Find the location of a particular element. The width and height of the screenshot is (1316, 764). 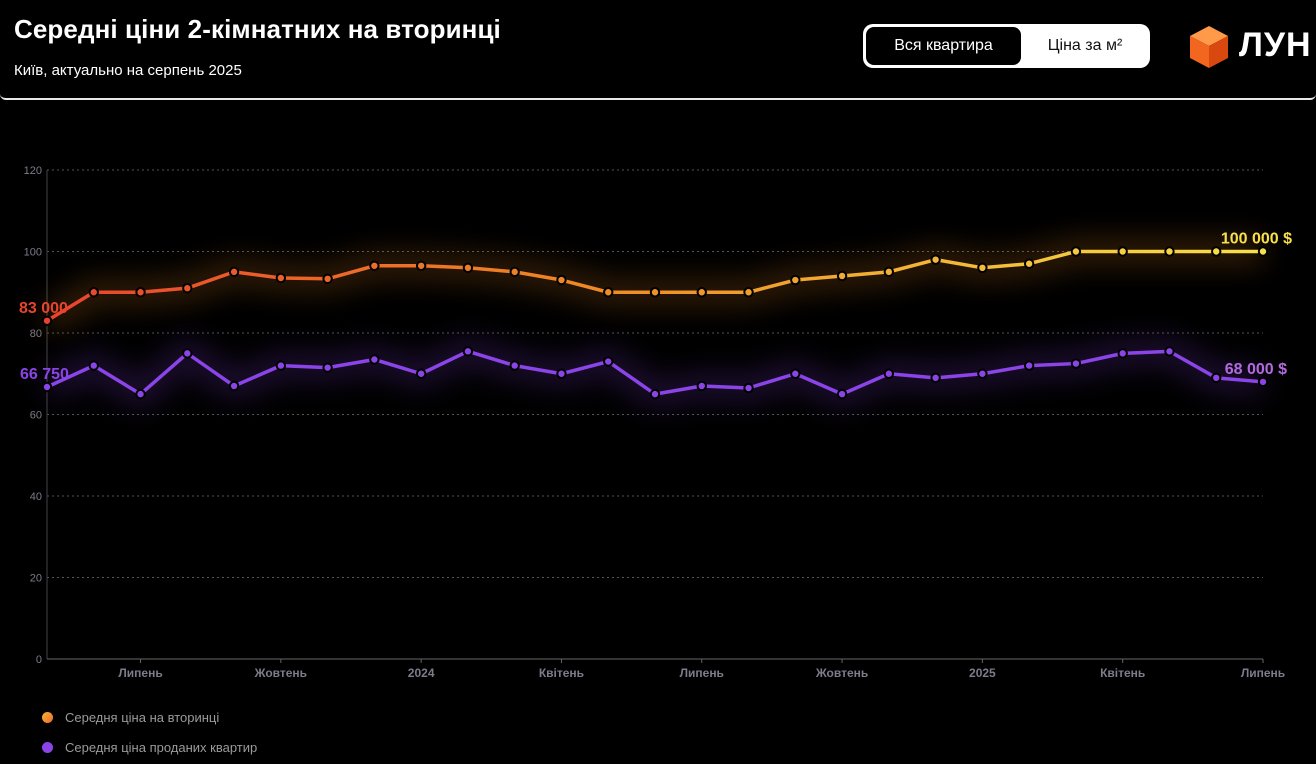

legend-item-sold-price: Середня ціна проданих квартир is located at coordinates (149, 747).